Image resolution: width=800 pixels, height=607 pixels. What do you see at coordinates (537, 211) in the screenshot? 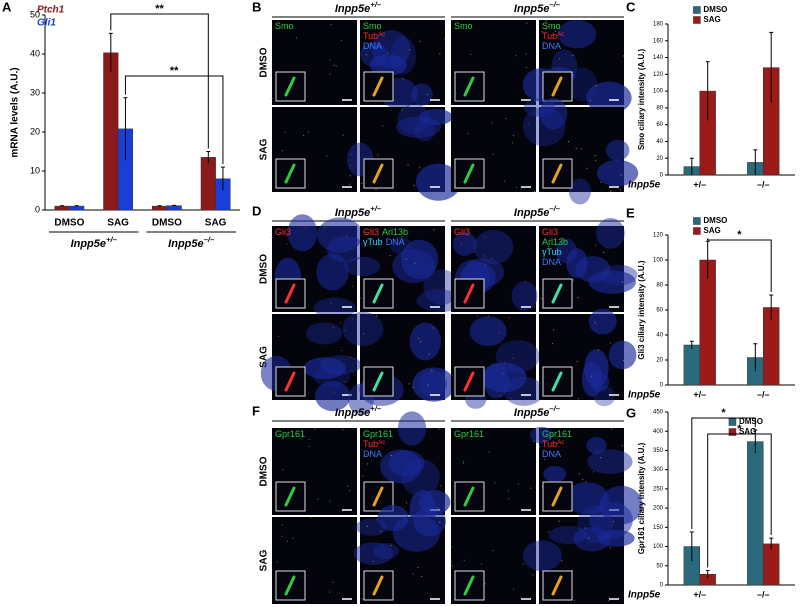
I see `genotype-label: Inpp5e–/–` at bounding box center [537, 211].